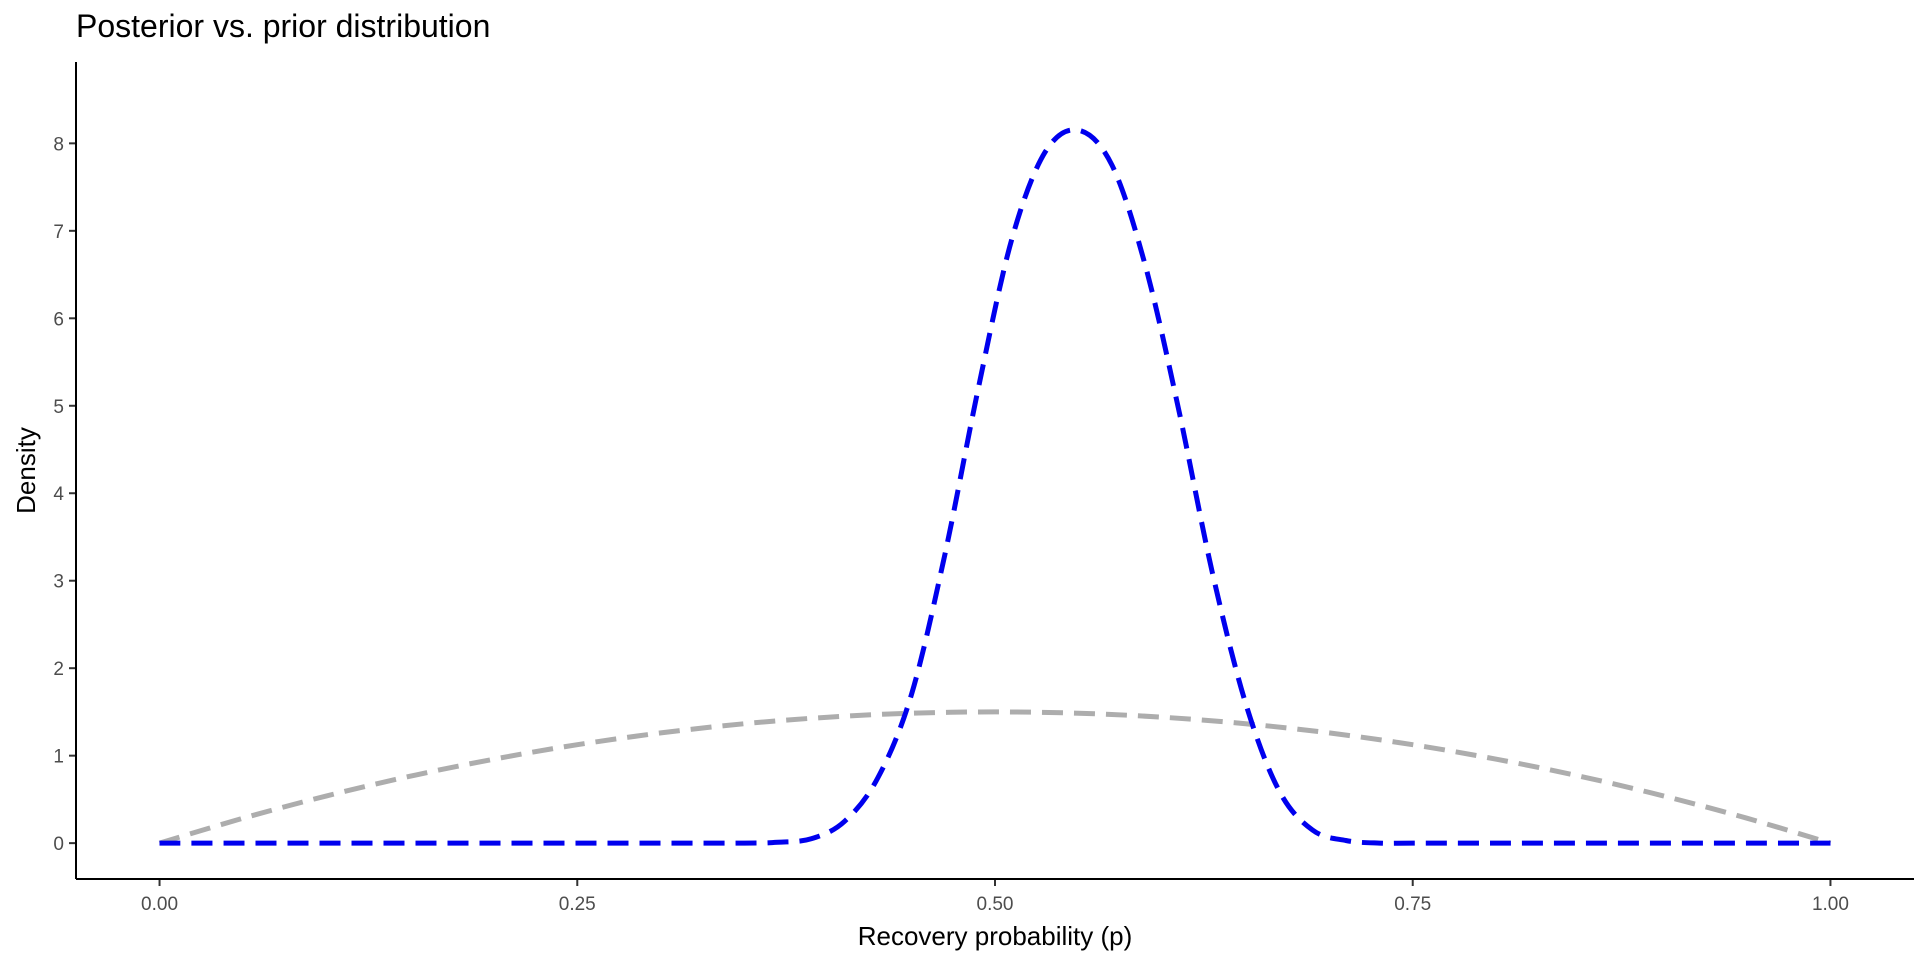 This screenshot has height=965, width=1920. Describe the element at coordinates (159, 904) in the screenshot. I see `x-tick-label: 0.00` at that location.